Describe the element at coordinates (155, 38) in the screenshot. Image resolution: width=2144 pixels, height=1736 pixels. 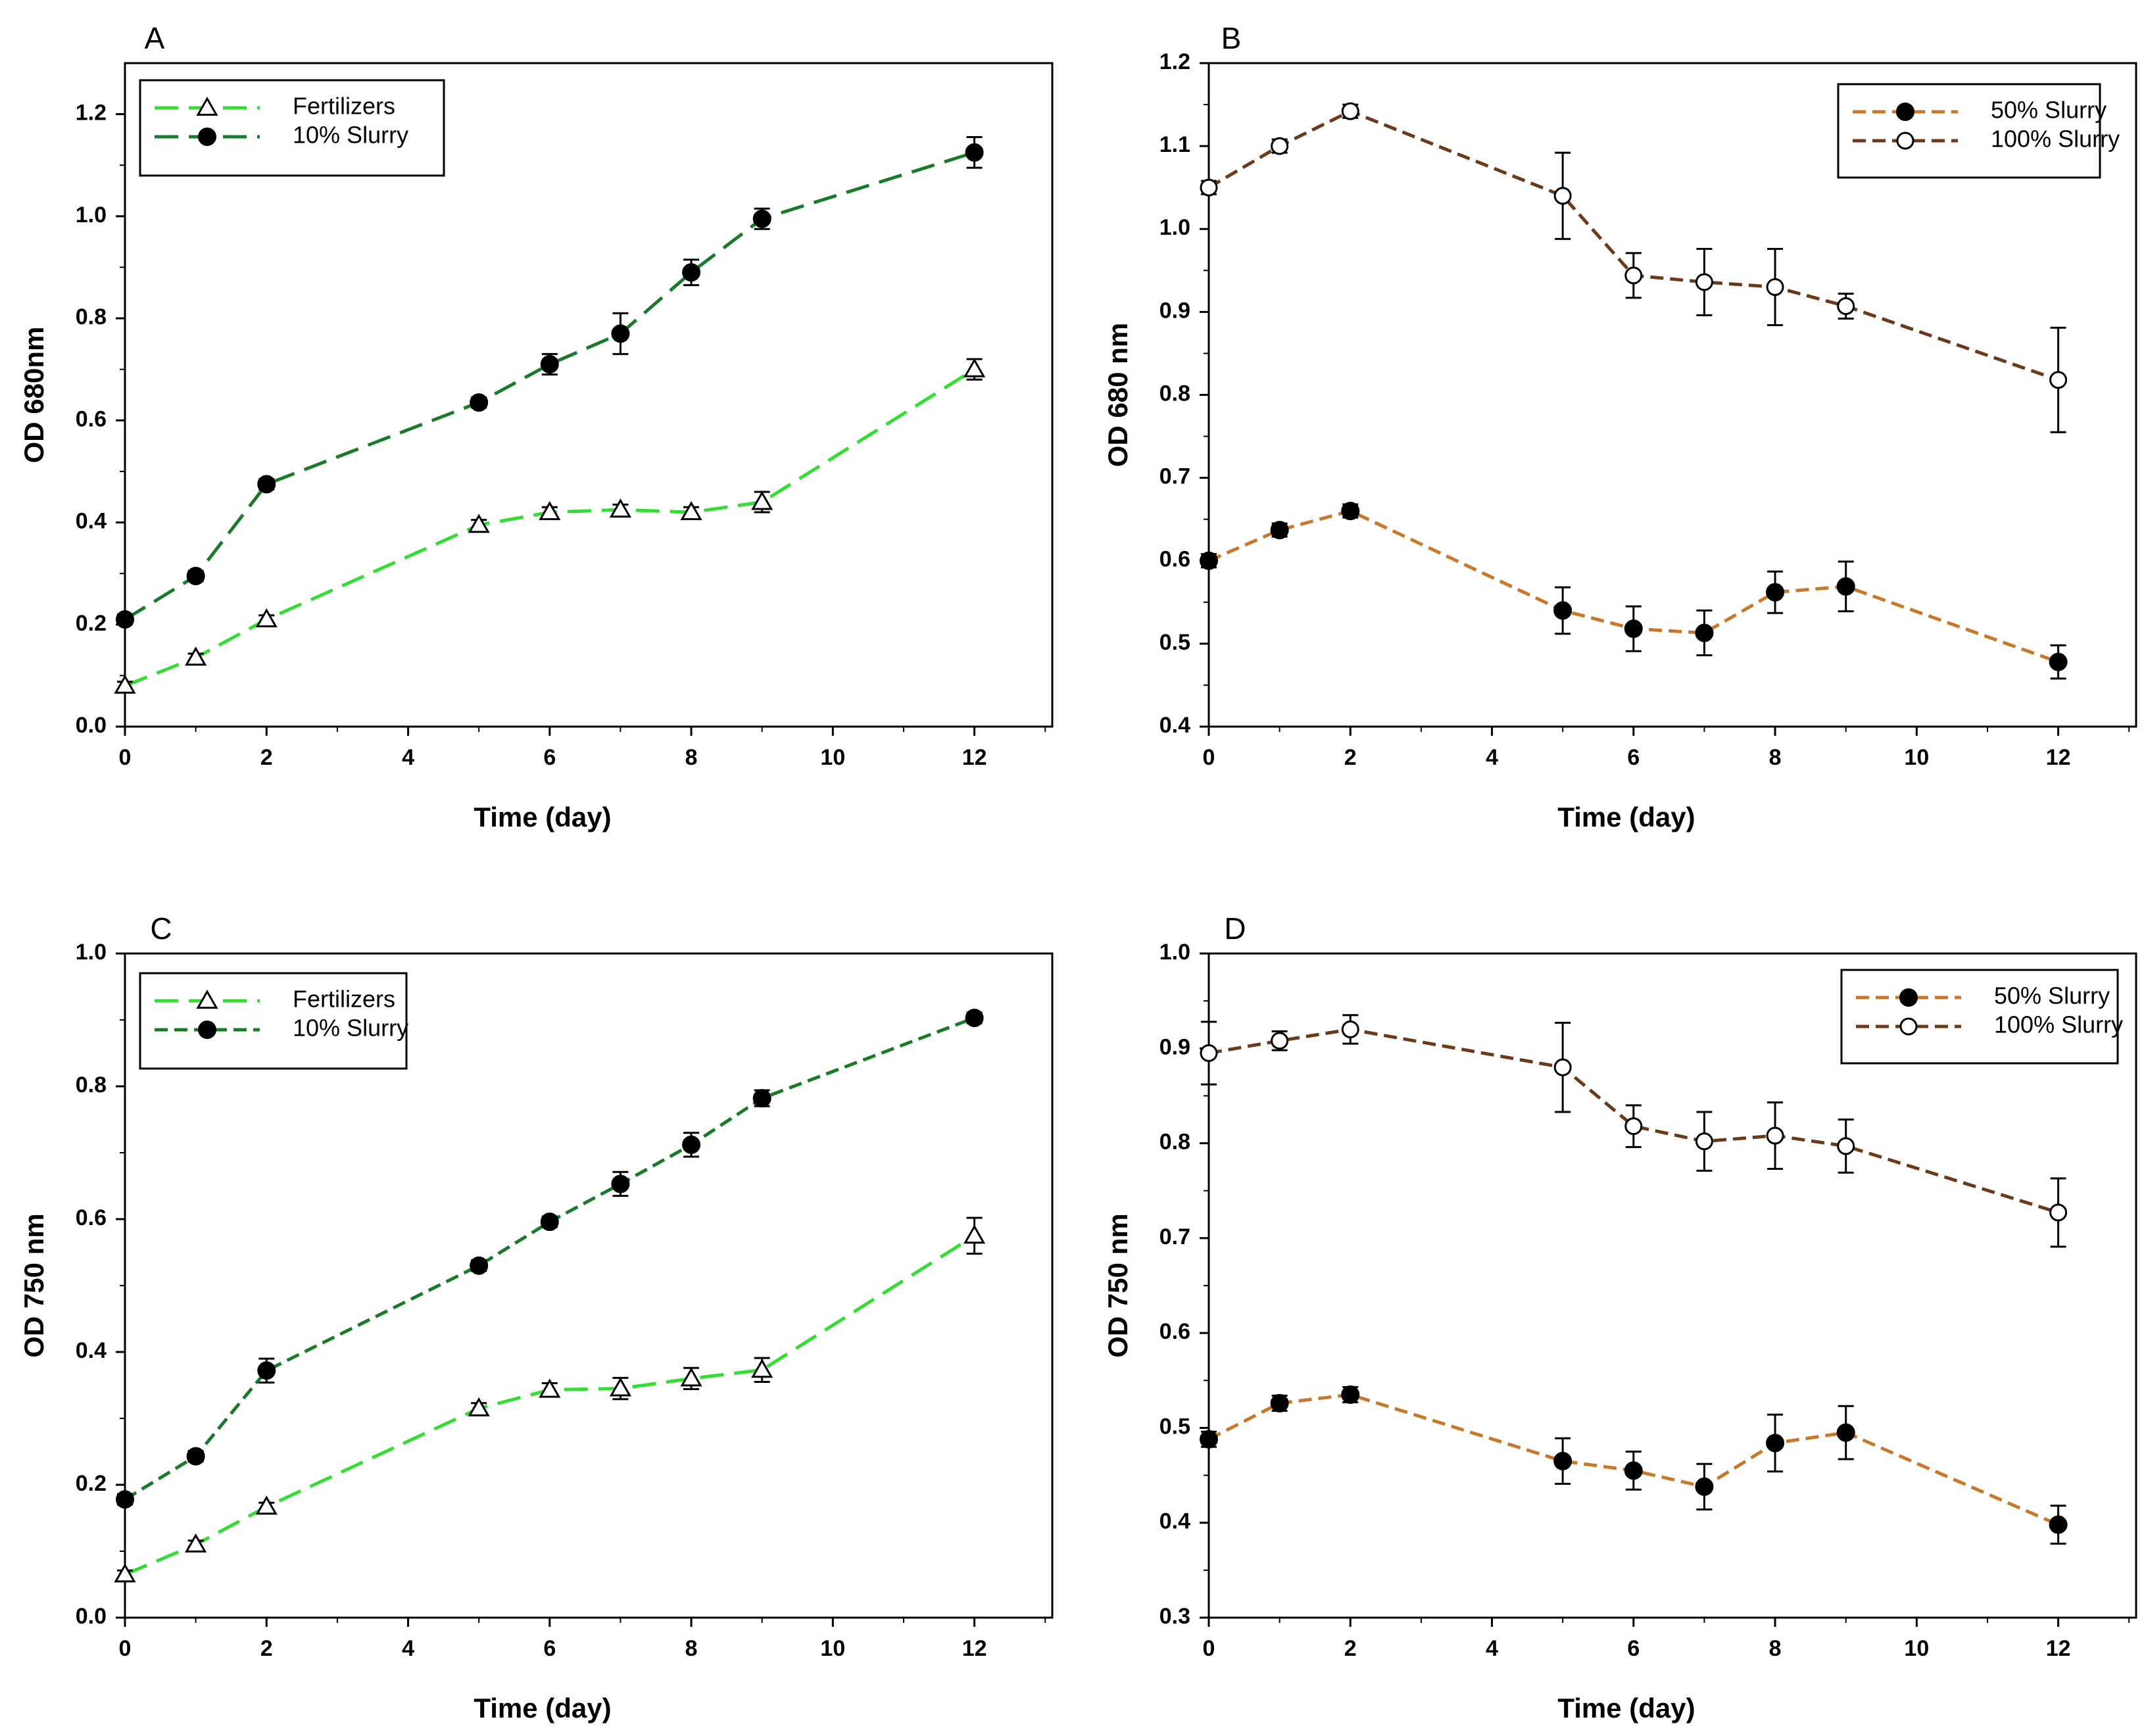
I see `panel-letter: A` at that location.